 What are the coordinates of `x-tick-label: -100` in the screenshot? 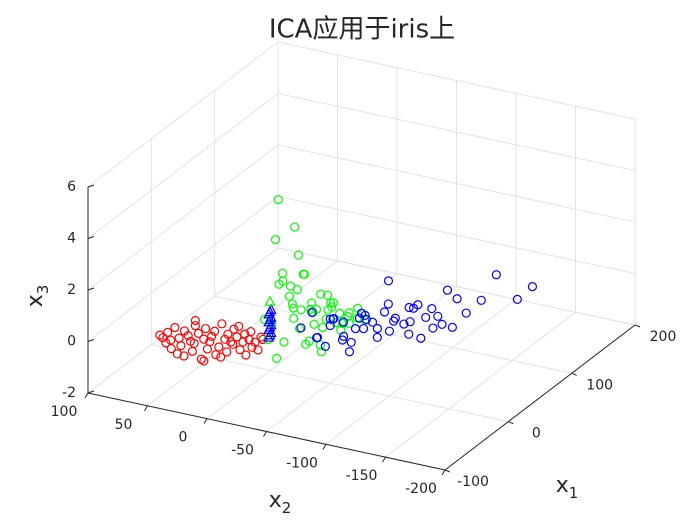 It's located at (473, 482).